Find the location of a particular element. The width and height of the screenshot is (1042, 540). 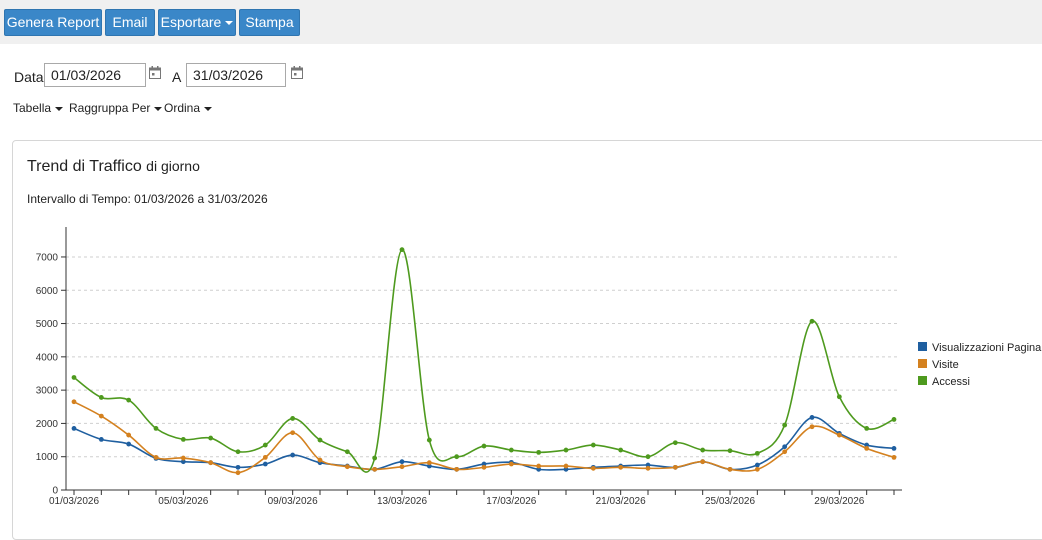

x-tick-label: 29/03/2026 is located at coordinates (839, 501).